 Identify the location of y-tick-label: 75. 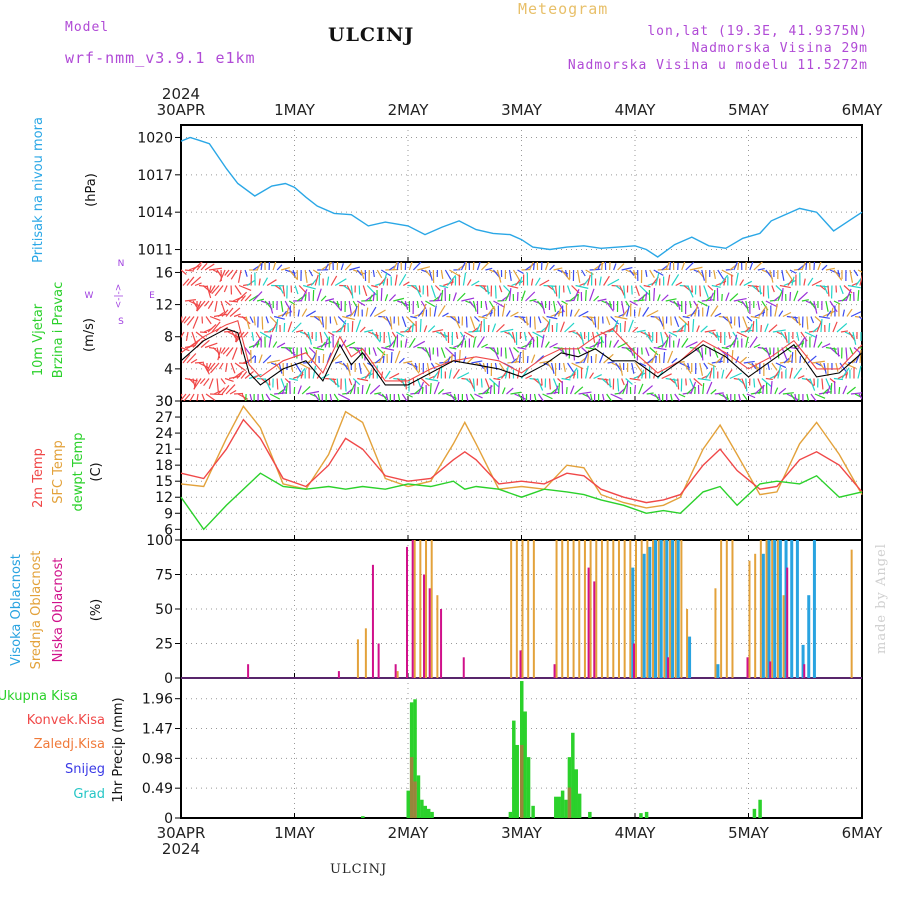
(164, 576).